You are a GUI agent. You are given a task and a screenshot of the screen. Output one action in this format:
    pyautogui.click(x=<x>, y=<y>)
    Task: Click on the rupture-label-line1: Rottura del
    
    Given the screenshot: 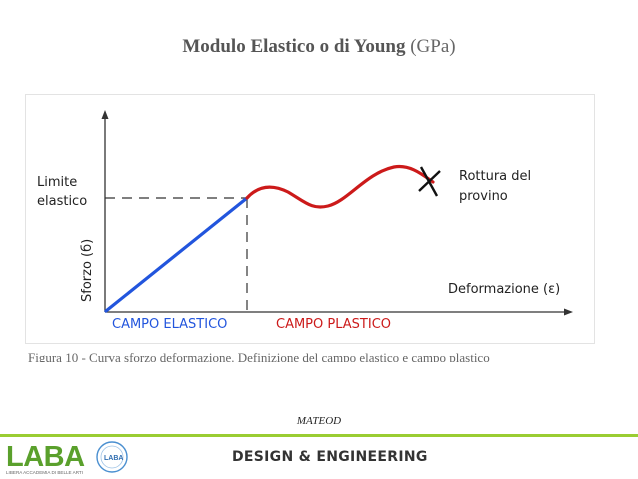 What is the action you would take?
    pyautogui.click(x=495, y=176)
    